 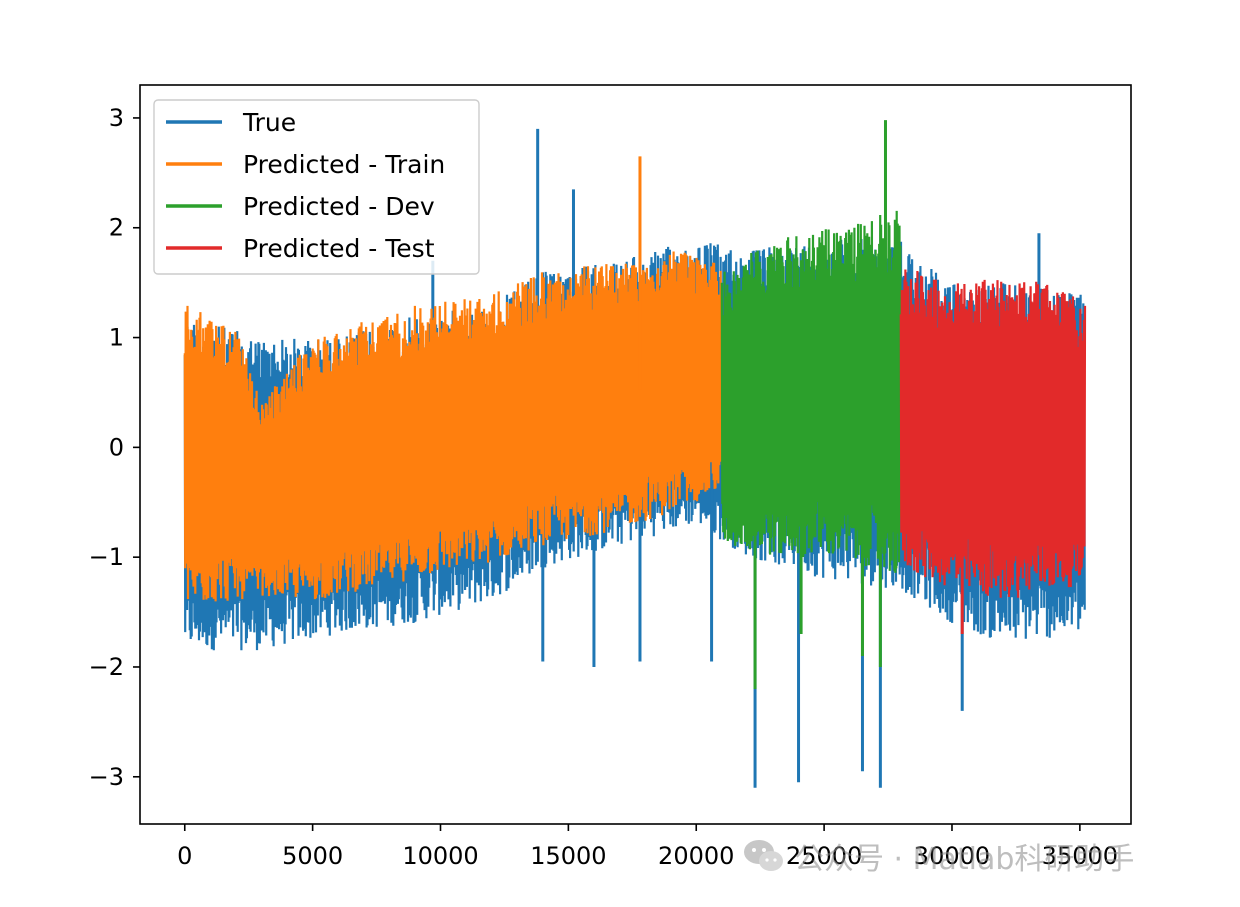 I want to click on series-predicted-test, so click(x=993, y=452).